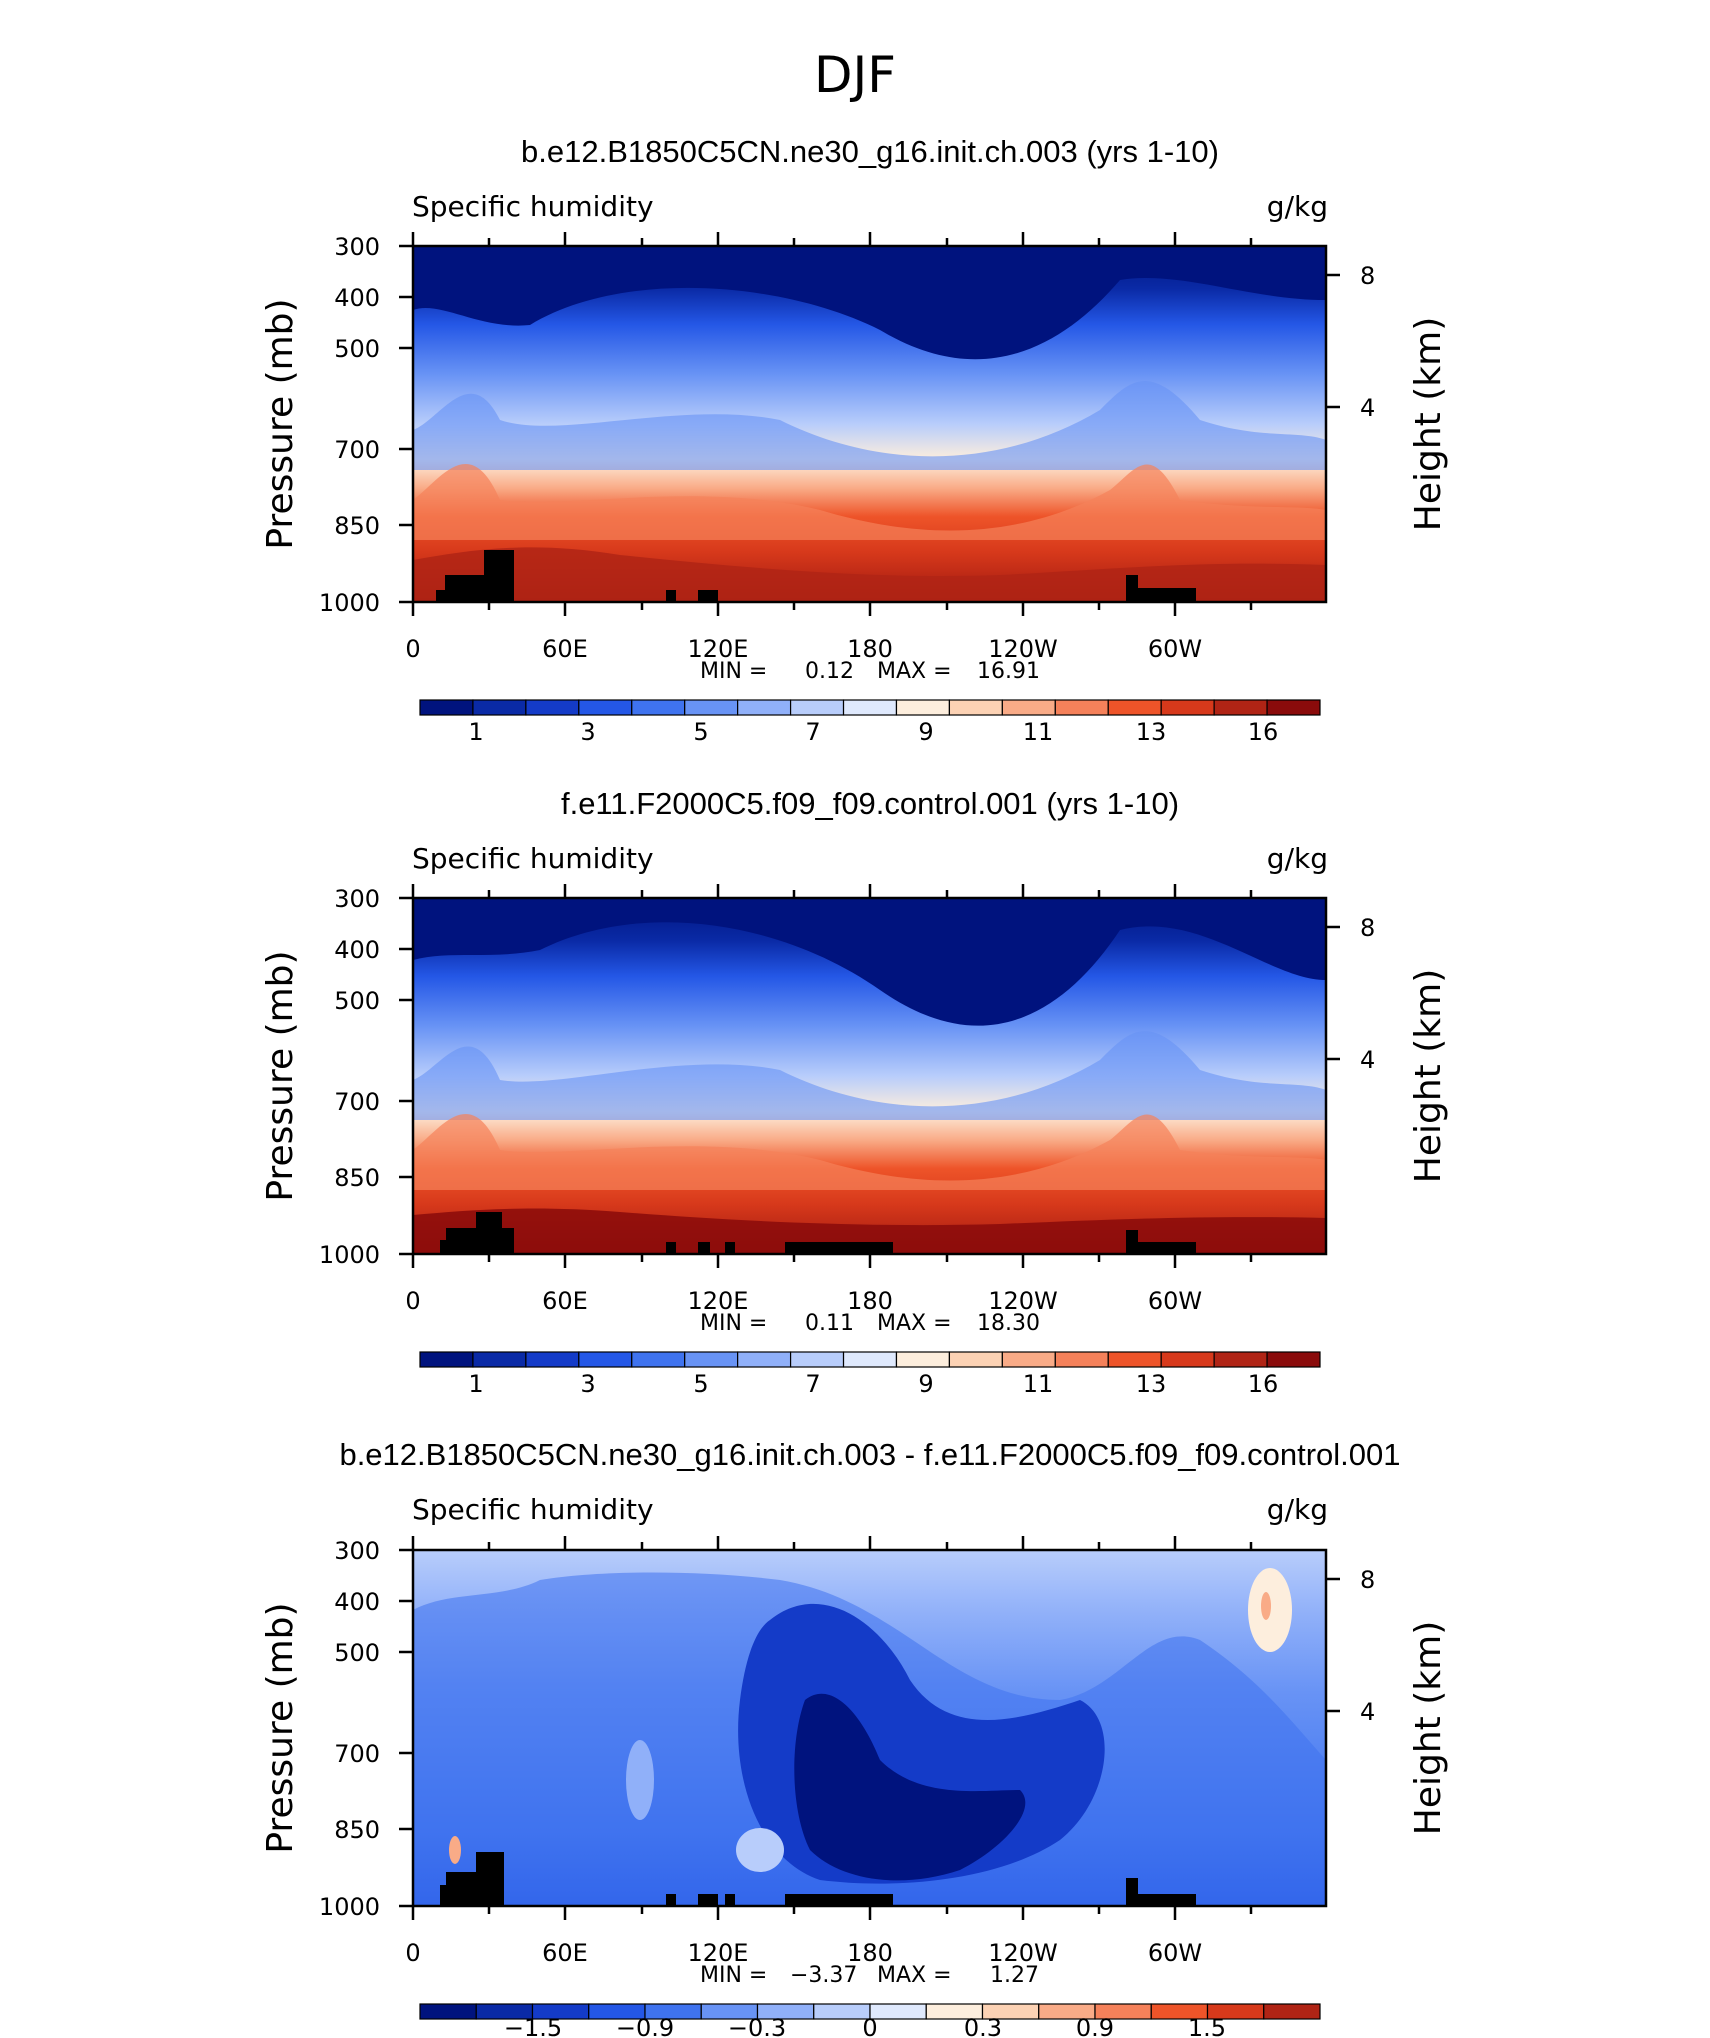  Describe the element at coordinates (873, 1384) in the screenshot. I see `colorbar-labels: 1 3 5 7 9 11 13 16` at that location.